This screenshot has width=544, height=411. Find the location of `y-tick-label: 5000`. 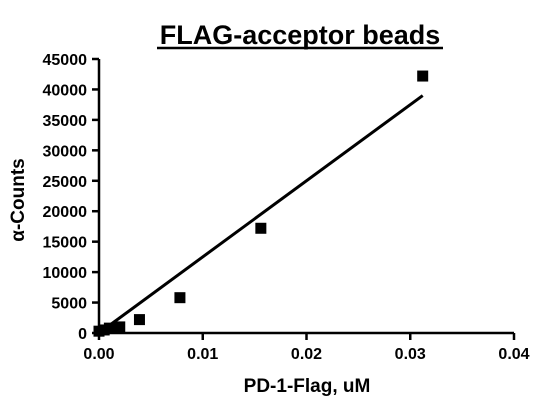

y-tick-label: 5000 is located at coordinates (69, 304).